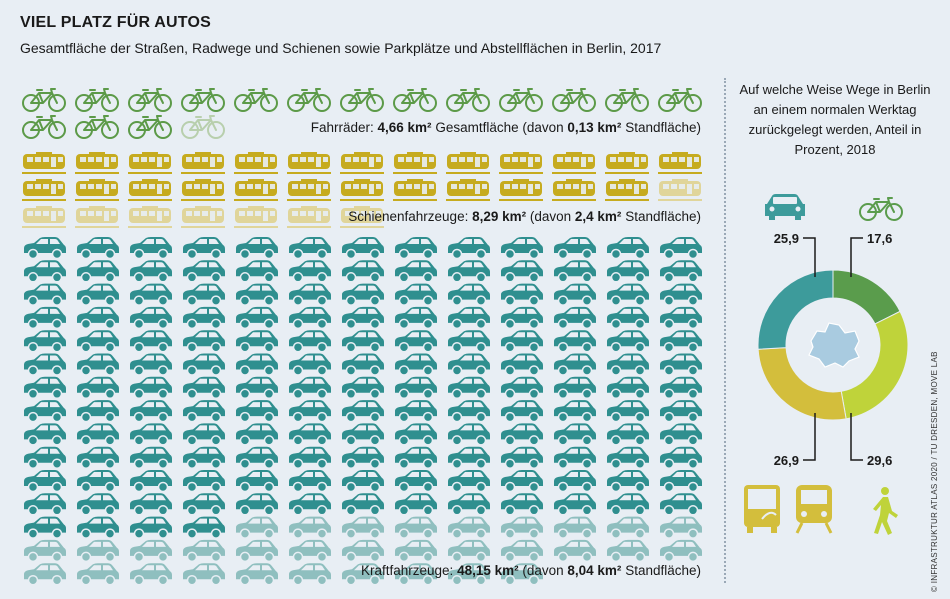  Describe the element at coordinates (309, 217) in the screenshot. I see `tram-icon-parked` at that location.